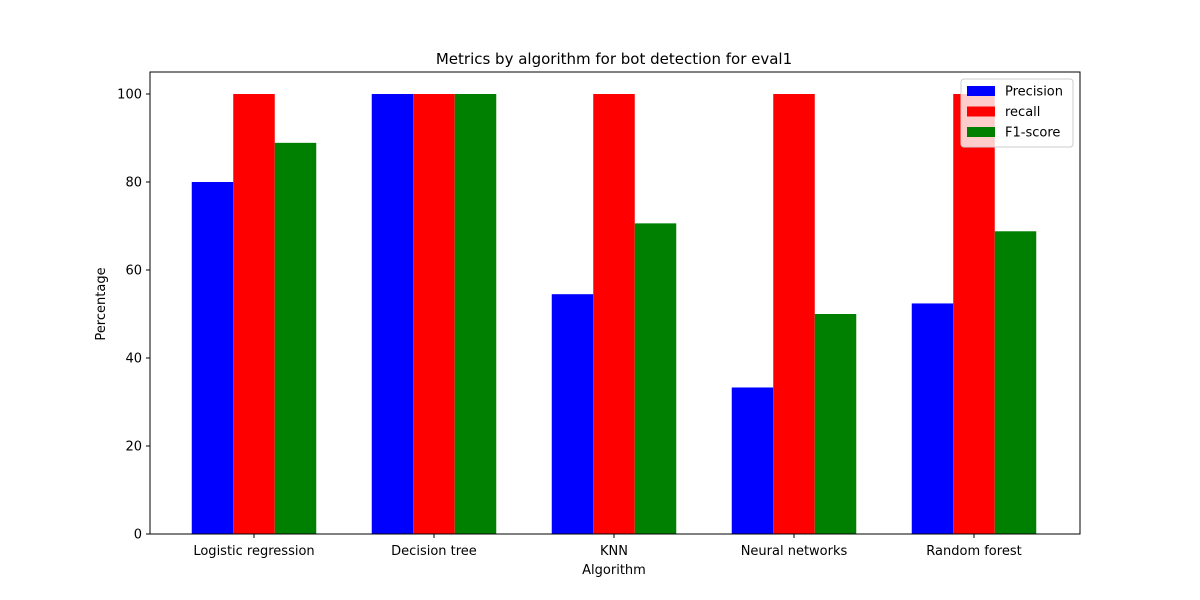 The image size is (1200, 600). What do you see at coordinates (614, 551) in the screenshot?
I see `x-tick-label: KNN` at bounding box center [614, 551].